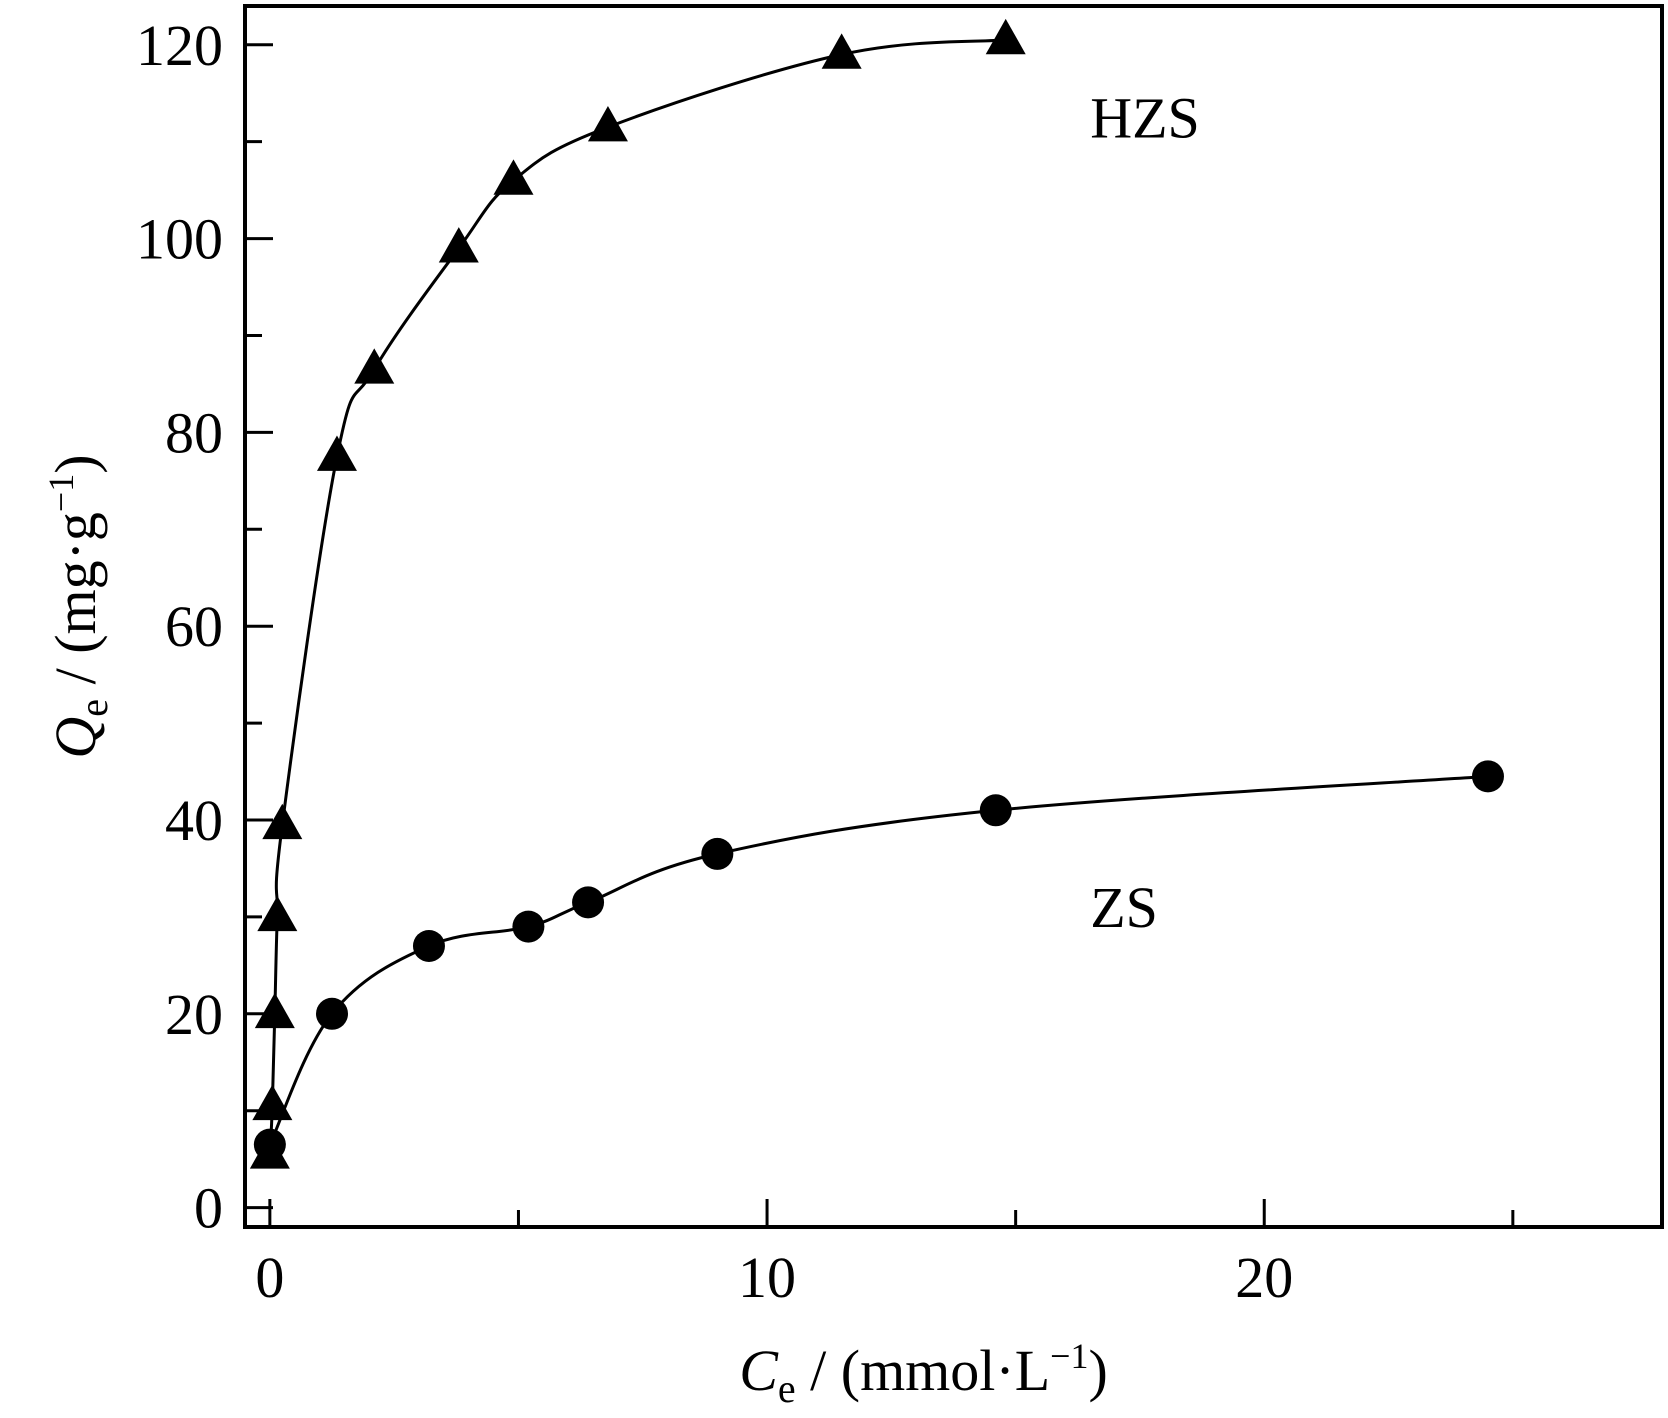 The width and height of the screenshot is (1668, 1418). What do you see at coordinates (78, 606) in the screenshot?
I see `y-axis-title: Qe / (mg·g−1)` at bounding box center [78, 606].